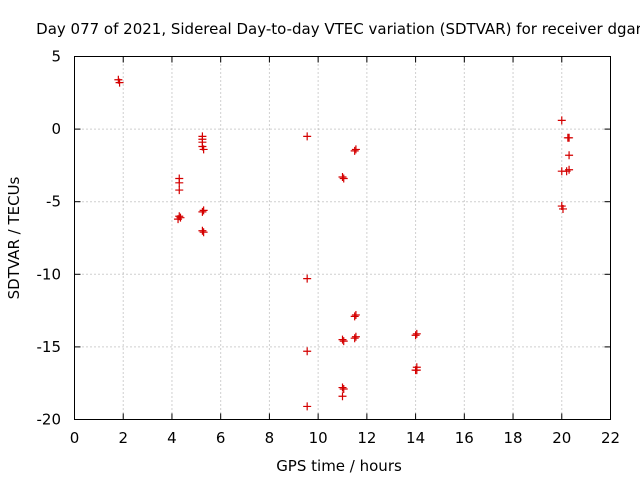 This screenshot has width=640, height=480. What do you see at coordinates (56, 129) in the screenshot?
I see `y-tick-label: 0` at bounding box center [56, 129].